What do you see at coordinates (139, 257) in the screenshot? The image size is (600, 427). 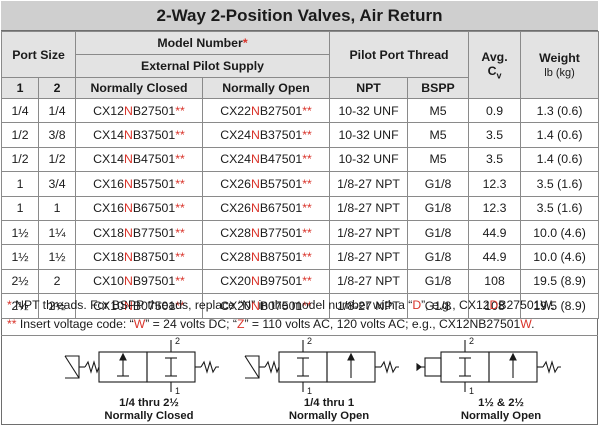 I see `normally-closed-model: CX18NB87501**` at bounding box center [139, 257].